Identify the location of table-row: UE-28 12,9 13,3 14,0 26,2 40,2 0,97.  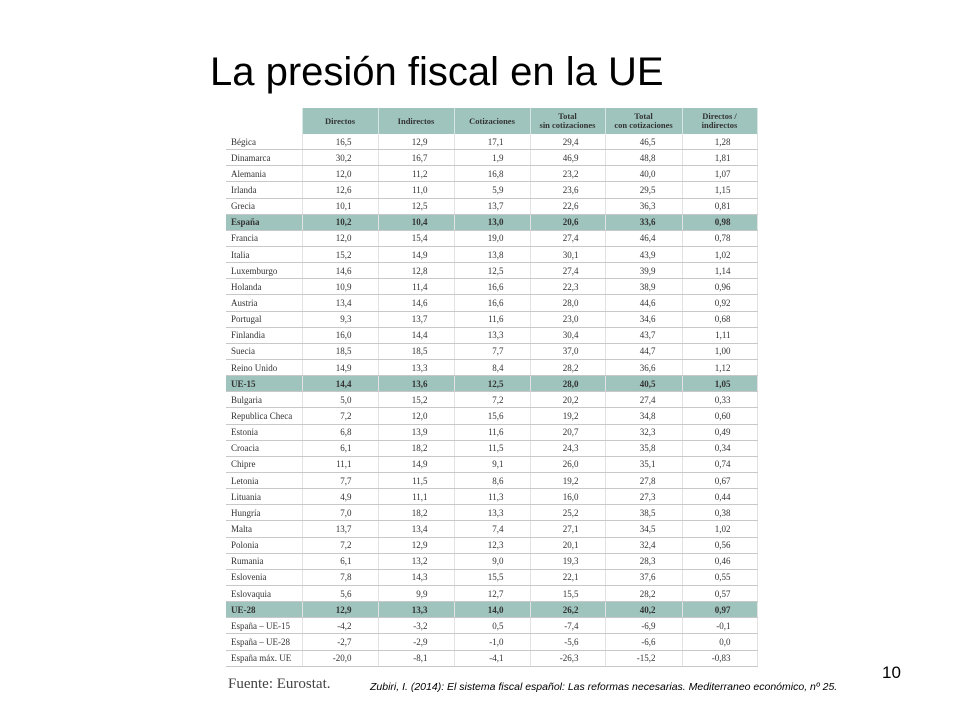
(492, 610).